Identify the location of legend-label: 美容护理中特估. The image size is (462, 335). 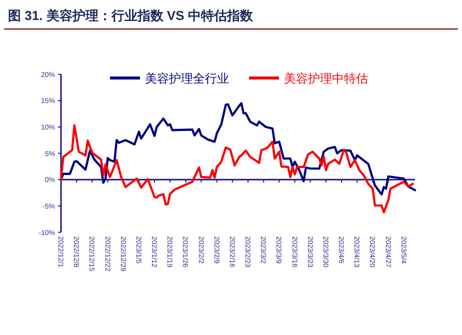
(326, 79).